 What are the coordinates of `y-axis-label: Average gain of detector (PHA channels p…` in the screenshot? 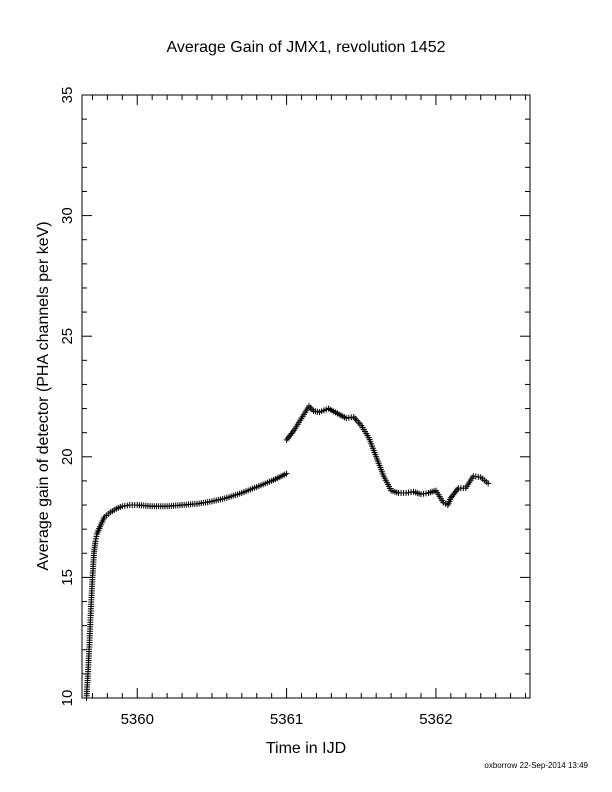 It's located at (43, 395).